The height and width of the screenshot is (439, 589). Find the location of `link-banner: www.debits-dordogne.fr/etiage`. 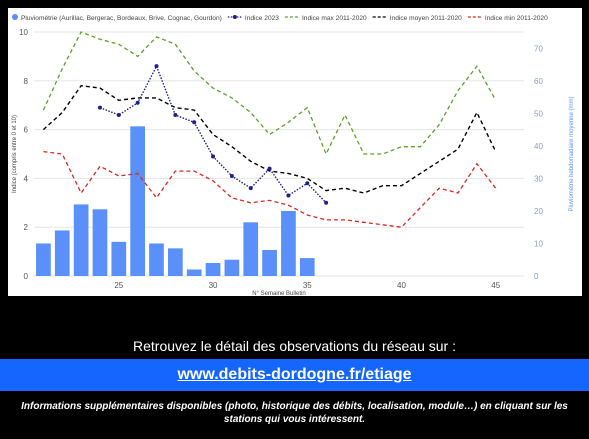

link-banner: www.debits-dordogne.fr/etiage is located at coordinates (294, 375).